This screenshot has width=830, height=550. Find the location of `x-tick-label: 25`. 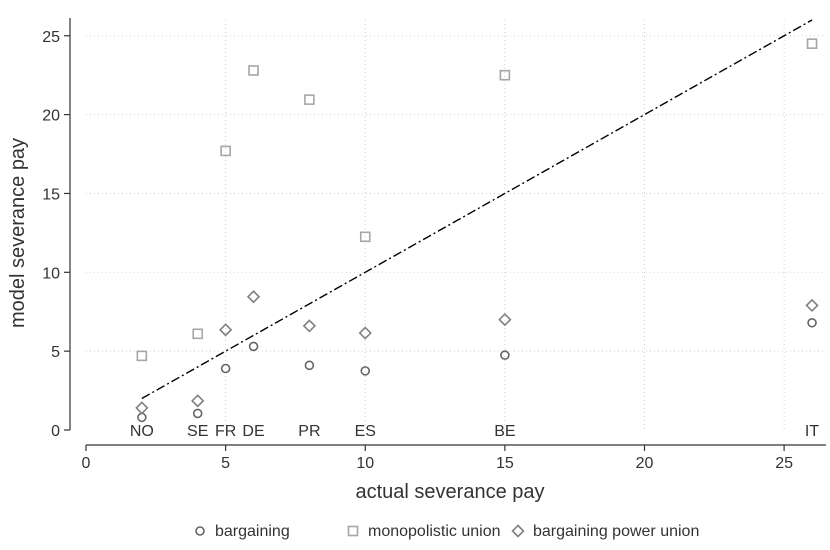

x-tick-label: 25 is located at coordinates (784, 463).